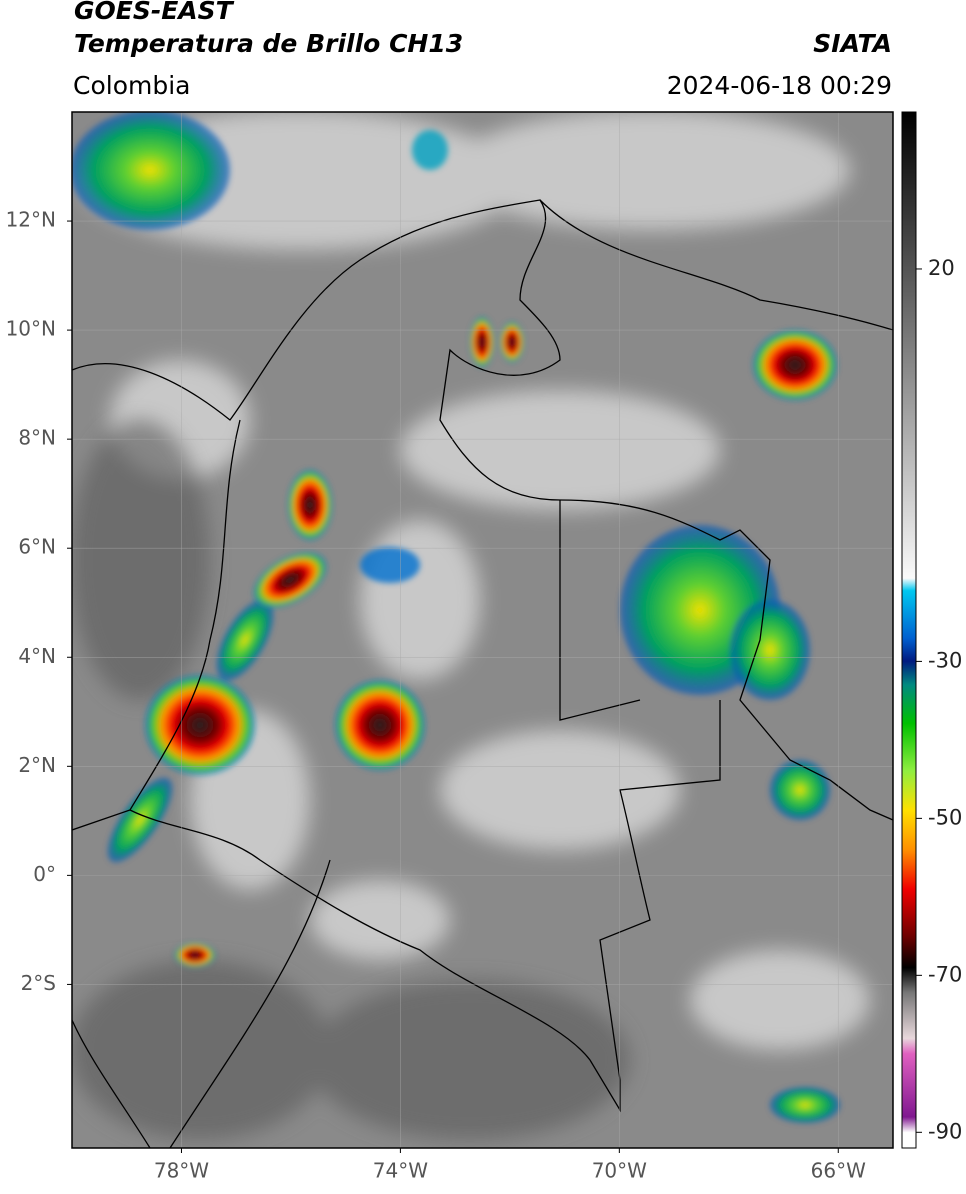  Describe the element at coordinates (945, 1131) in the screenshot. I see `colorbar-tick-label: -90` at that location.